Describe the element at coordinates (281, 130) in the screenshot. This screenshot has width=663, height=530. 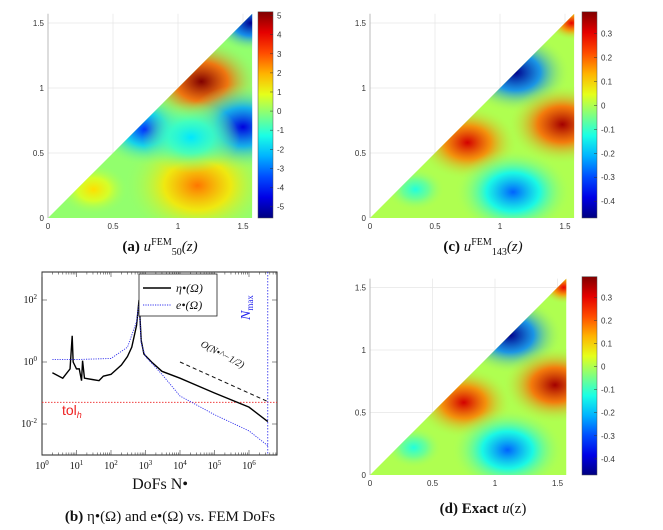
I see `colorbar-tick-label: -1` at that location.